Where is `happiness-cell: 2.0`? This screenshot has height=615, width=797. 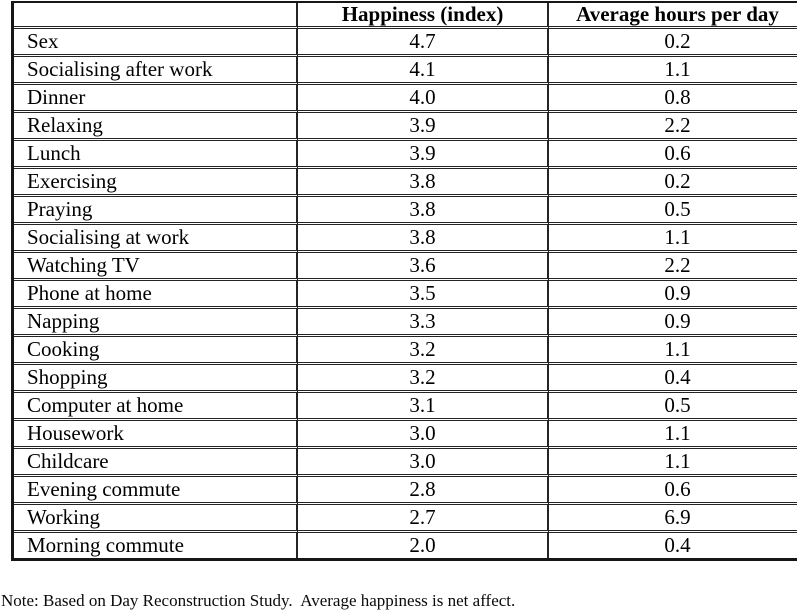
happiness-cell: 2.0 is located at coordinates (423, 545).